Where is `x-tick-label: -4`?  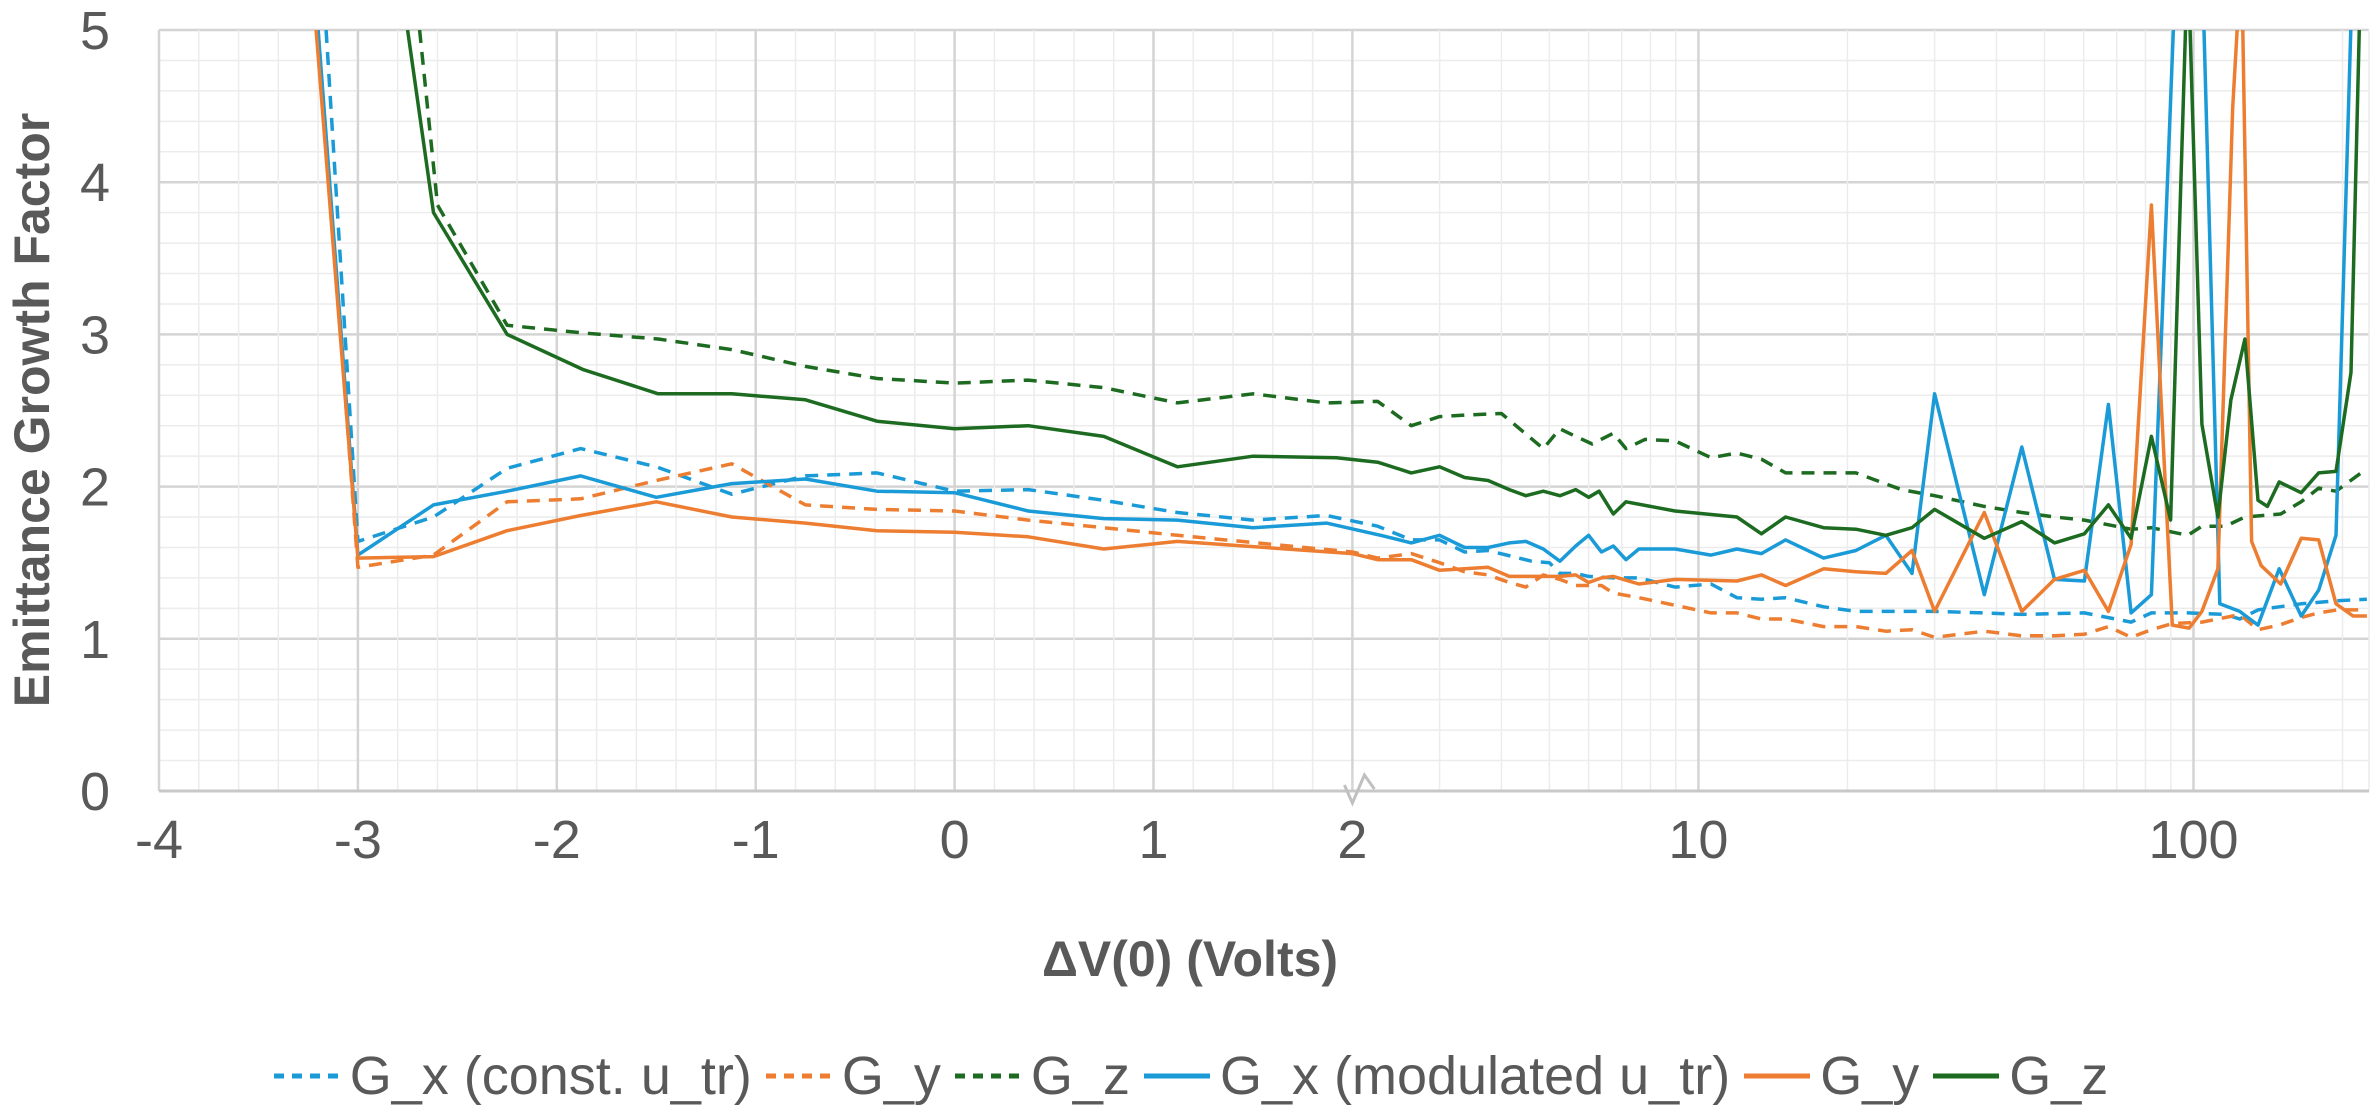 x-tick-label: -4 is located at coordinates (159, 840).